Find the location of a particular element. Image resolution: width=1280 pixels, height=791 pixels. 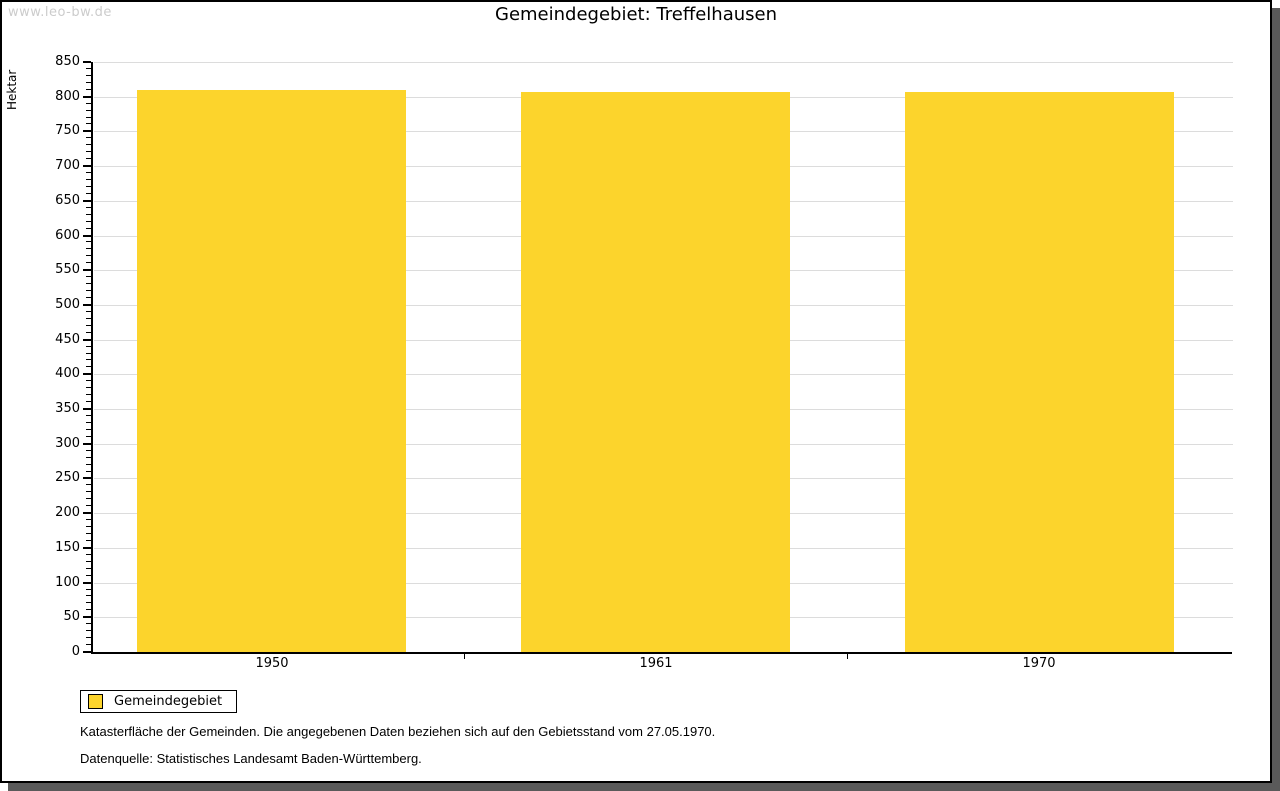

y-axis-line is located at coordinates (92, 358).